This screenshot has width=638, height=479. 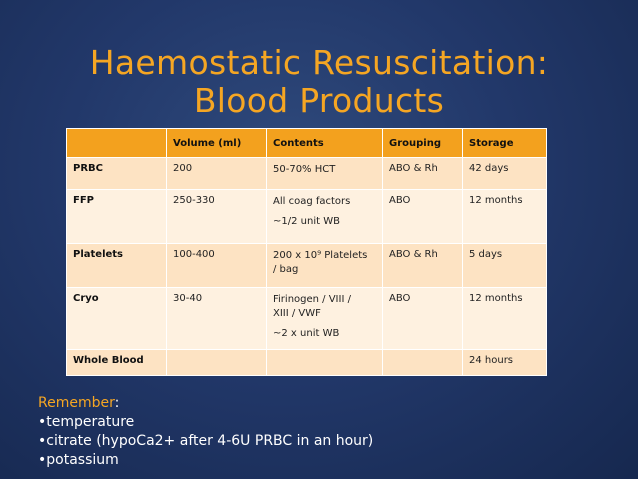 I want to click on contents-line: 200 x 10⁹ Platelets, so click(x=320, y=255).